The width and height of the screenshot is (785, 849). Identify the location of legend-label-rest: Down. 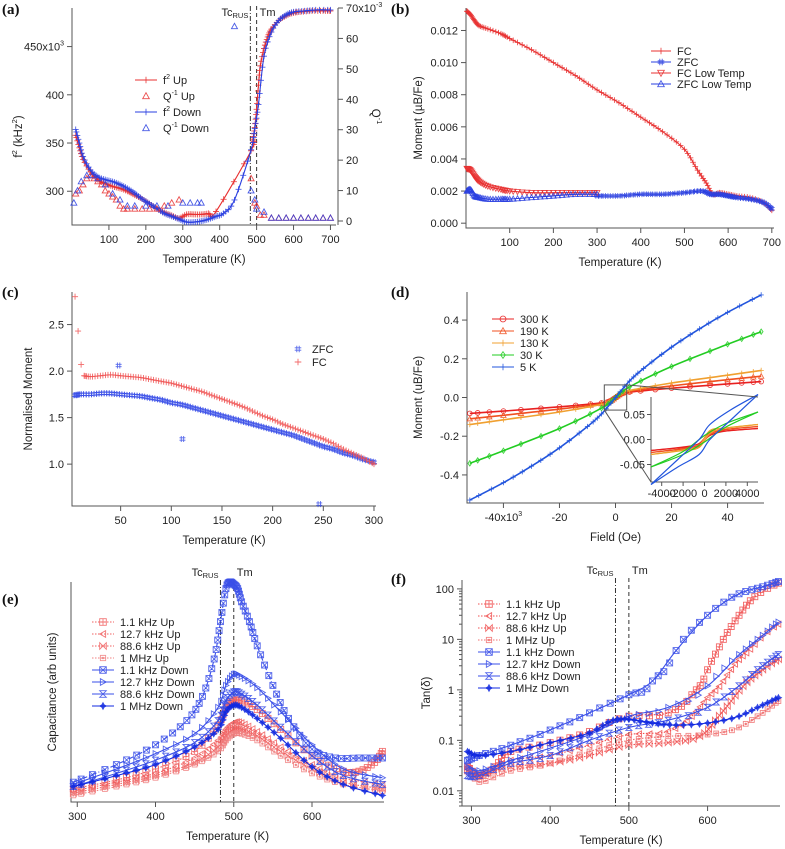
(193, 129).